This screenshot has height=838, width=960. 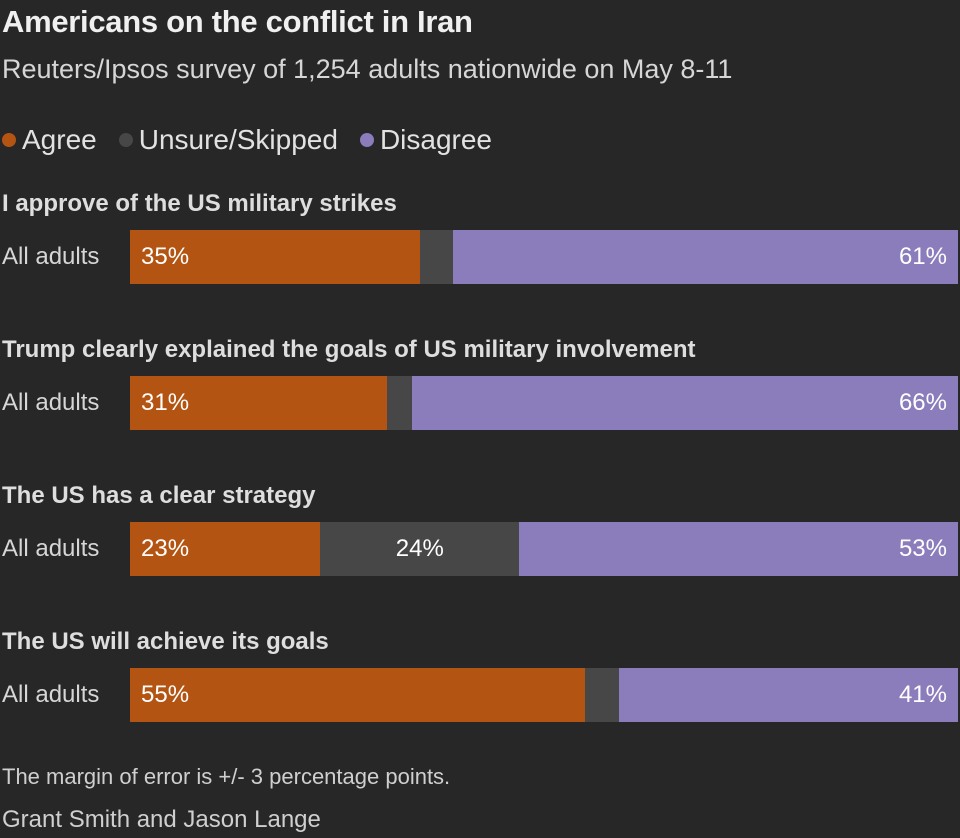 What do you see at coordinates (366, 140) in the screenshot?
I see `legend-dot-disagree` at bounding box center [366, 140].